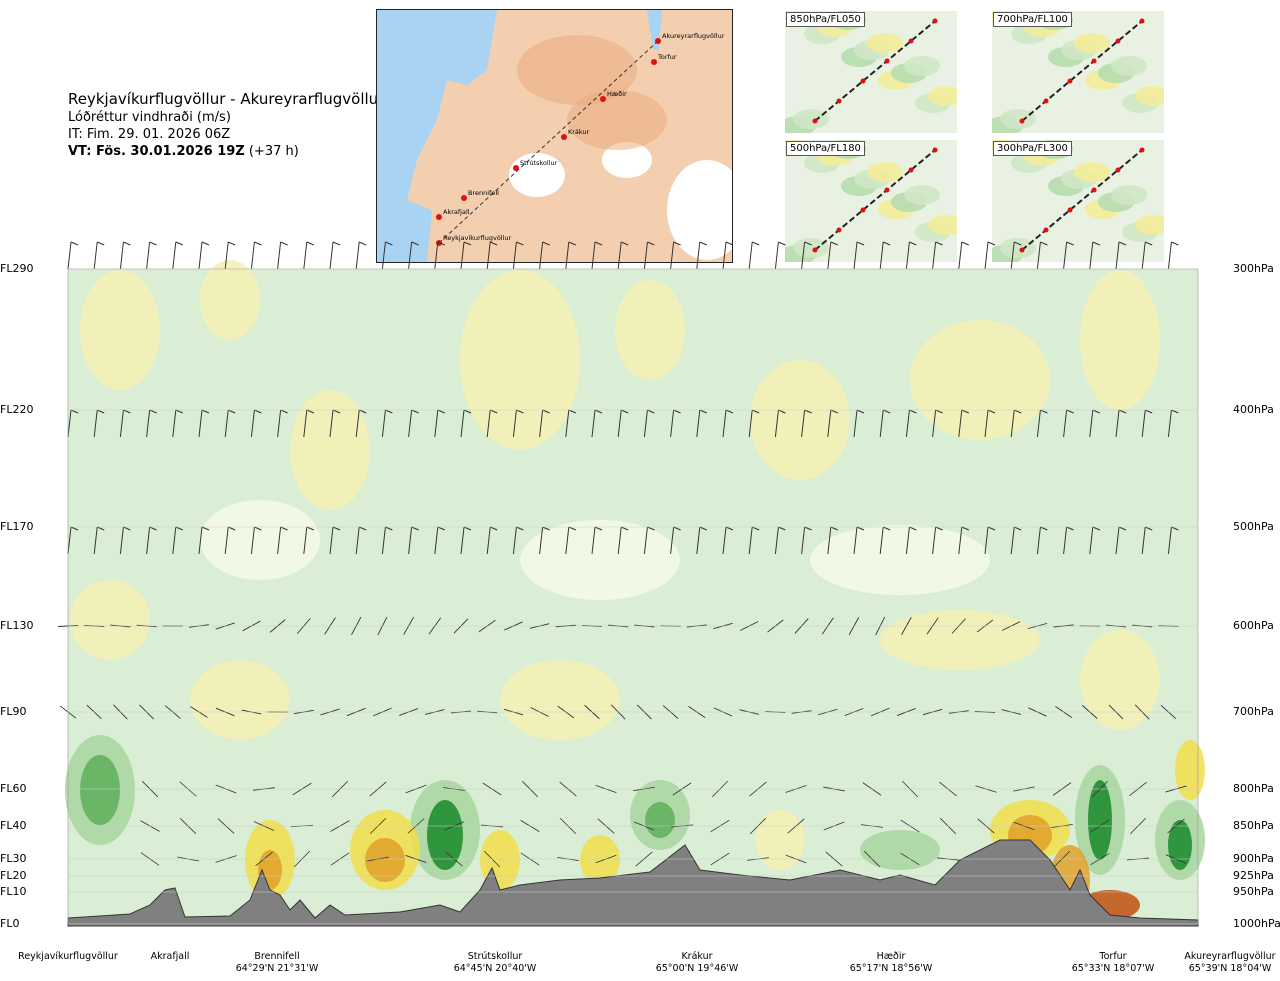 The image size is (1280, 981). What do you see at coordinates (17, 268) in the screenshot?
I see `fl-label: FL290` at bounding box center [17, 268].